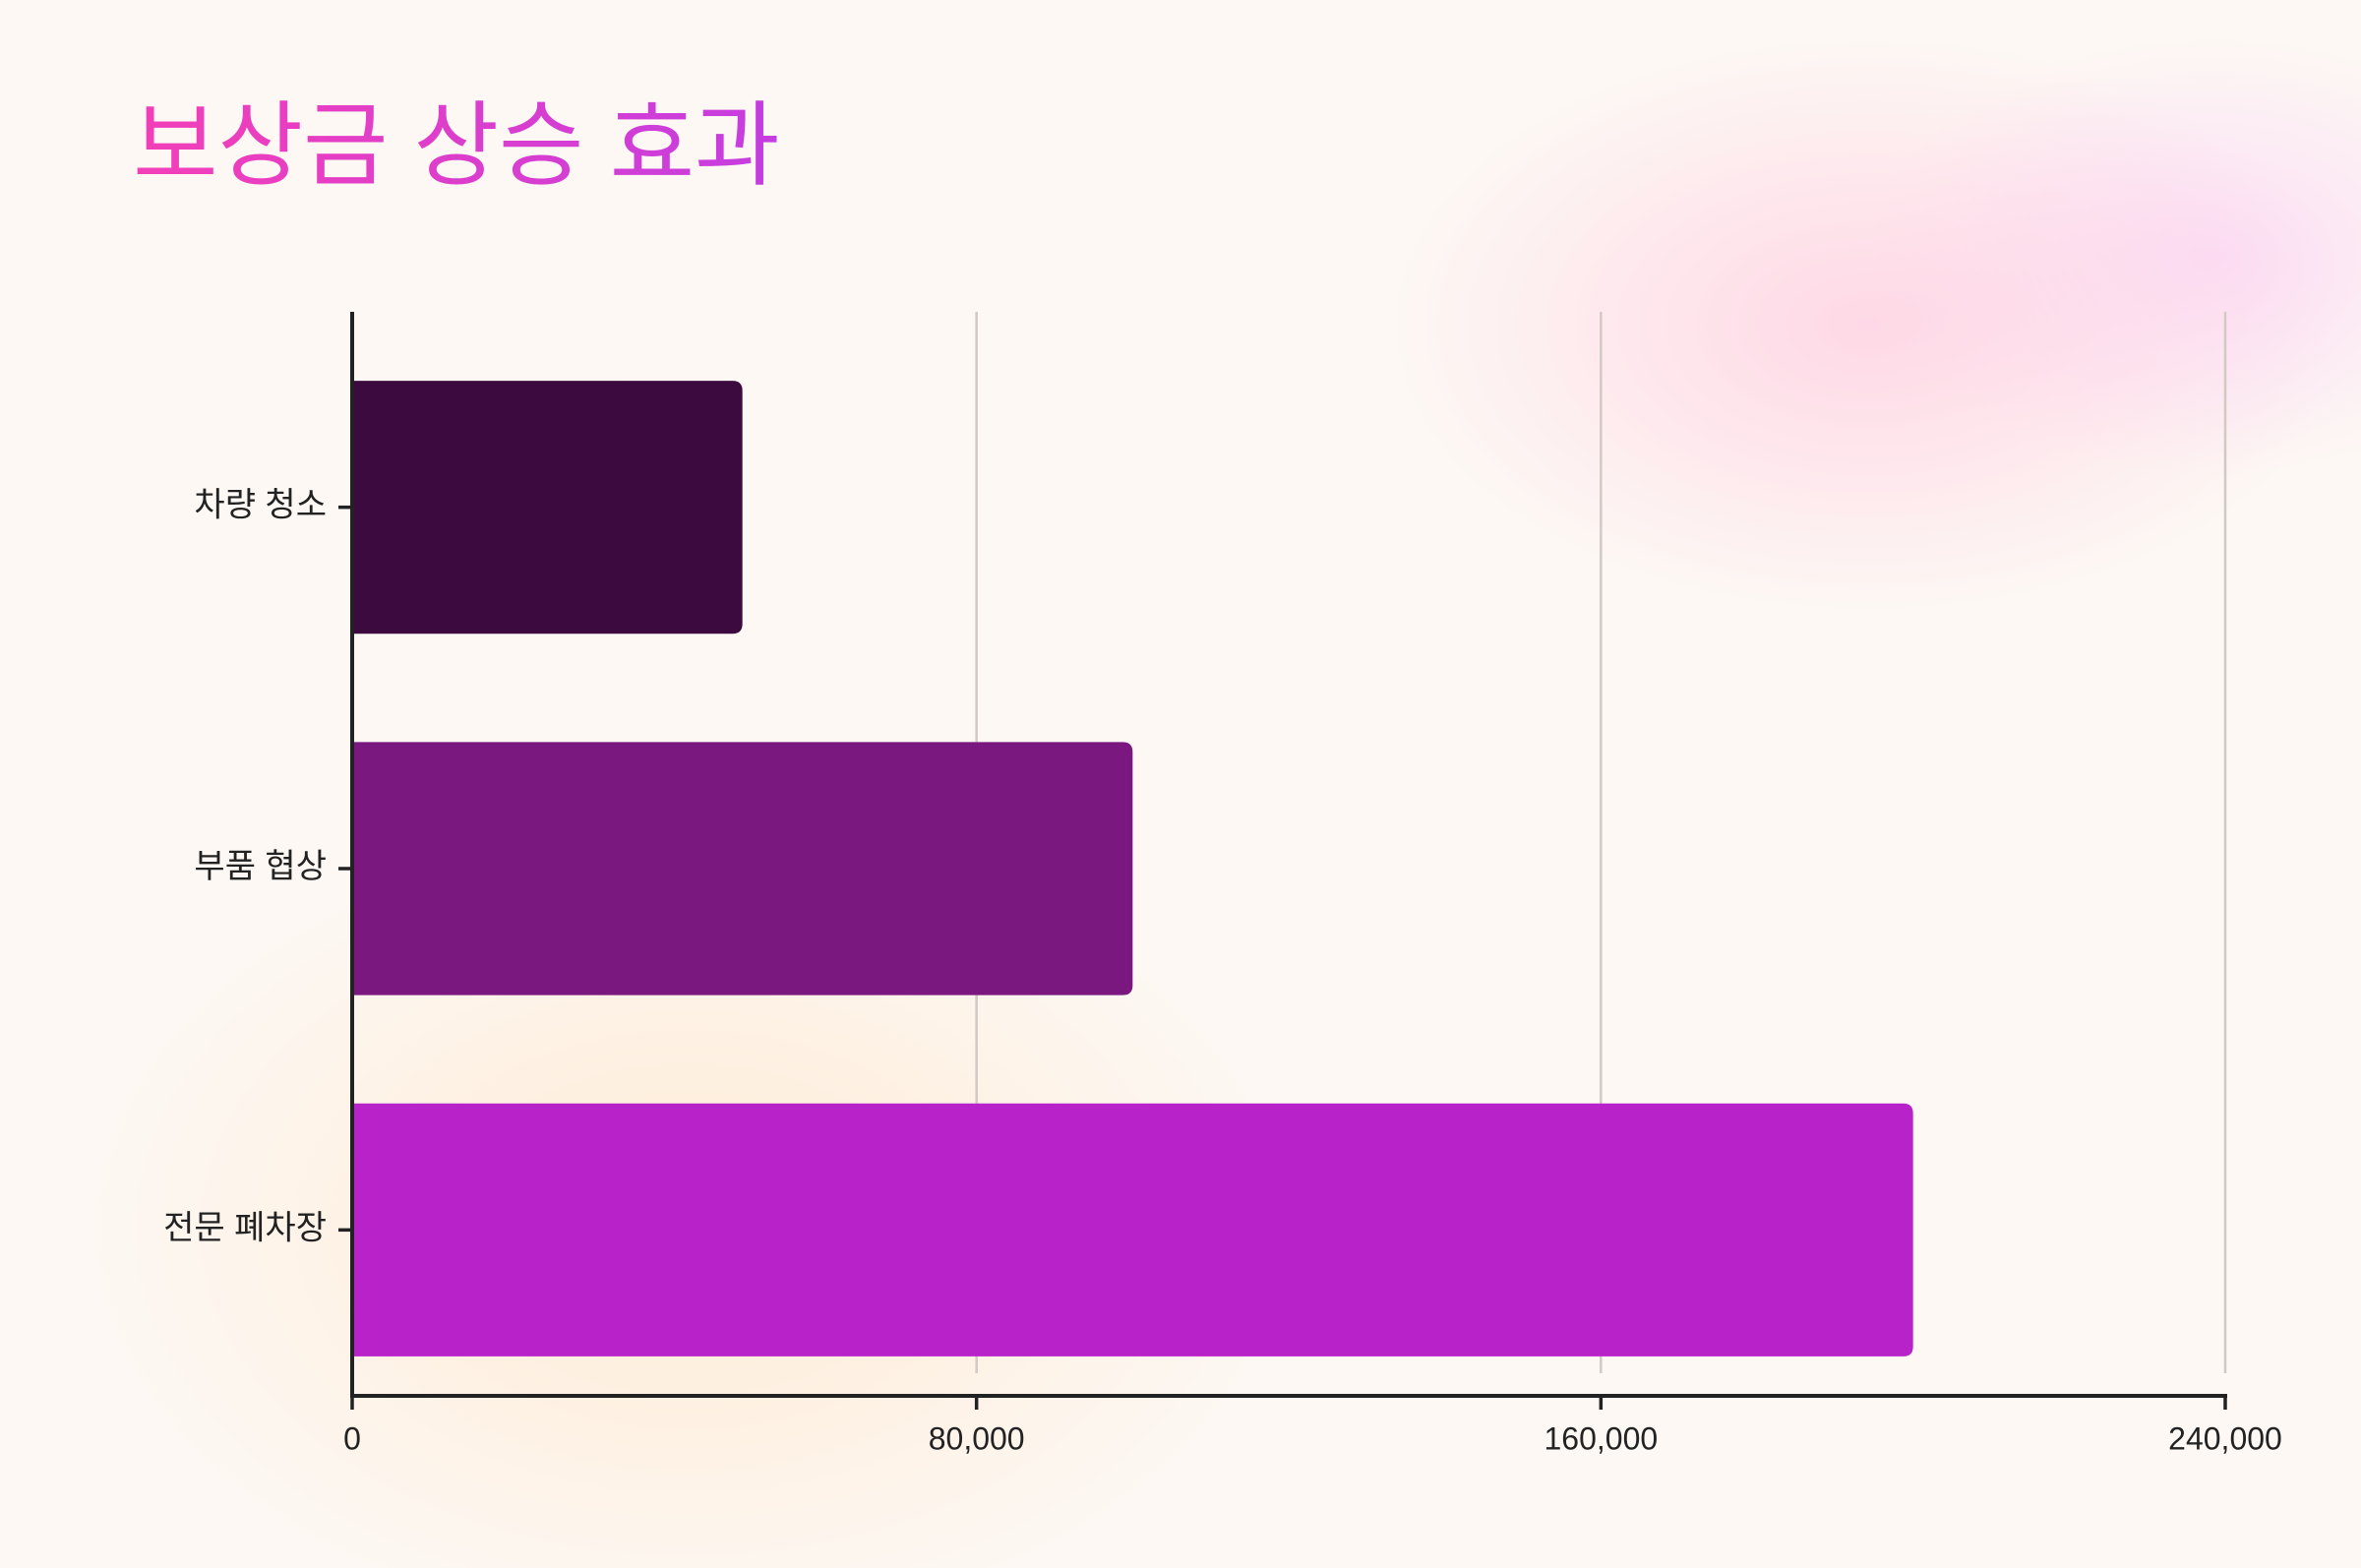  Describe the element at coordinates (457, 145) in the screenshot. I see `chart-title: 보상금 상승 효과` at that location.